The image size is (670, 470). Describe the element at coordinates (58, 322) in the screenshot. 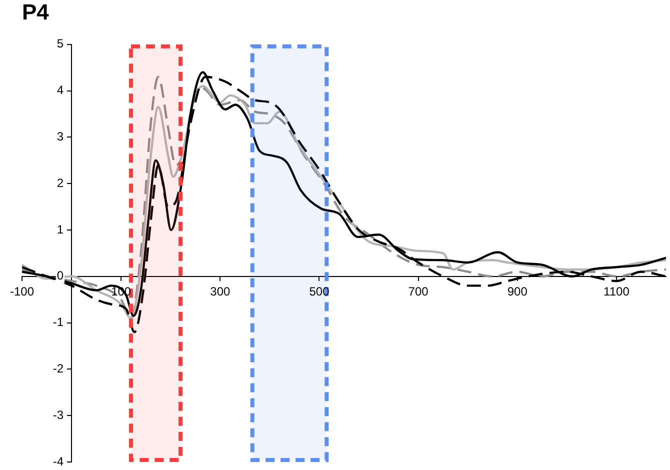

I see `y-tick-label: -1` at that location.